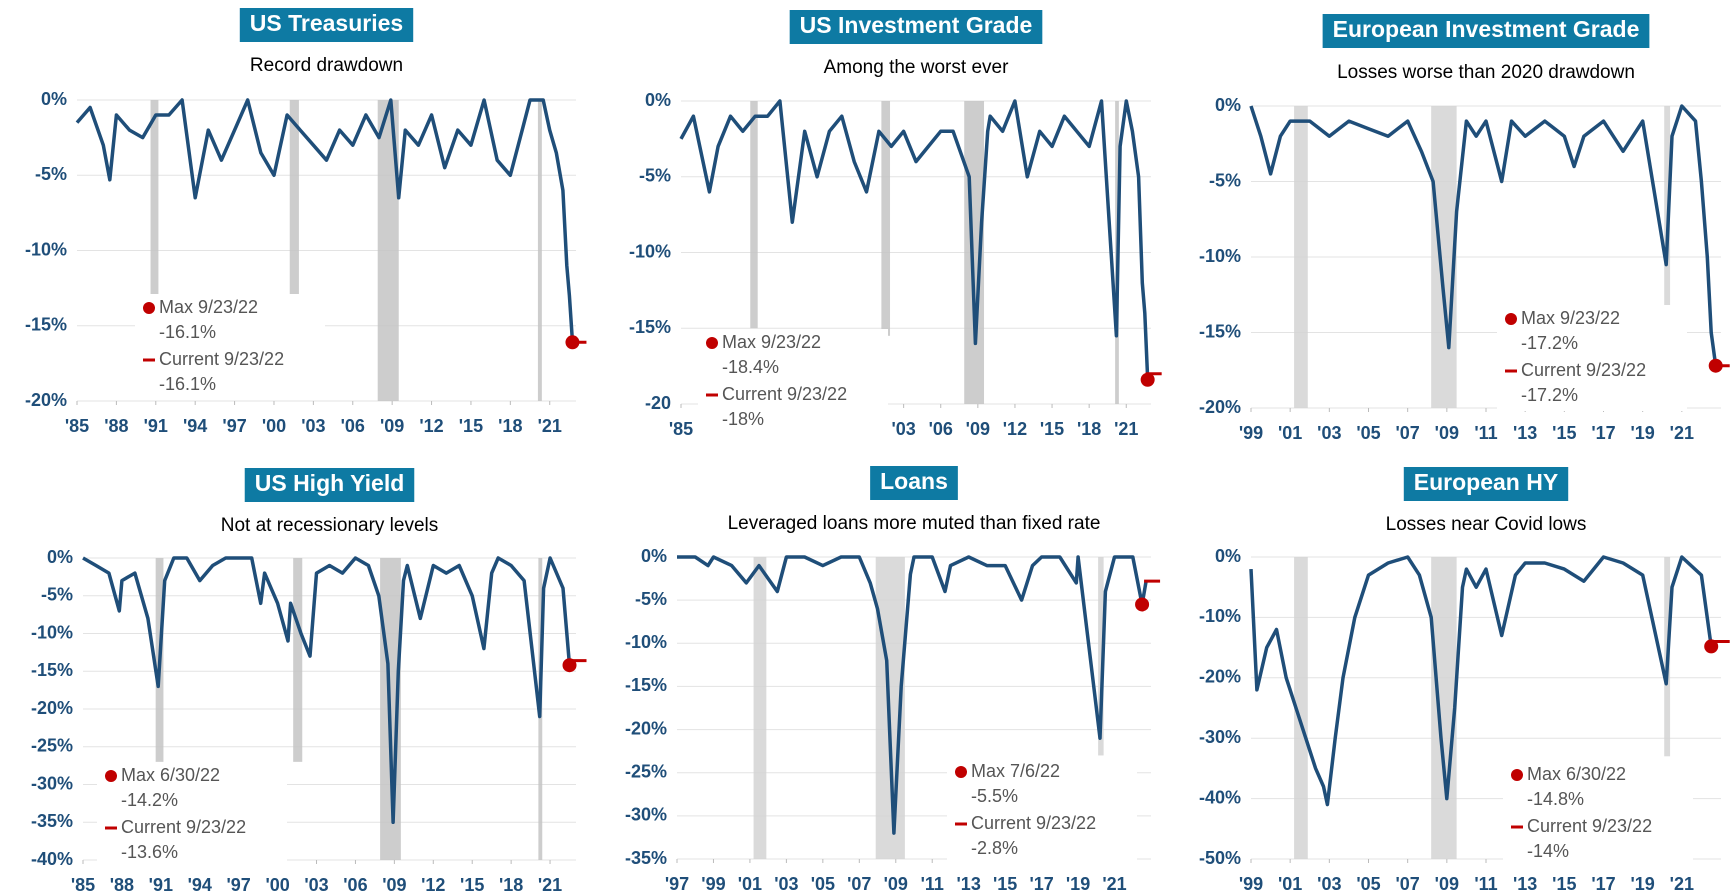 The height and width of the screenshot is (895, 1736). I want to click on y-tick-label: -30%, so click(1220, 737).